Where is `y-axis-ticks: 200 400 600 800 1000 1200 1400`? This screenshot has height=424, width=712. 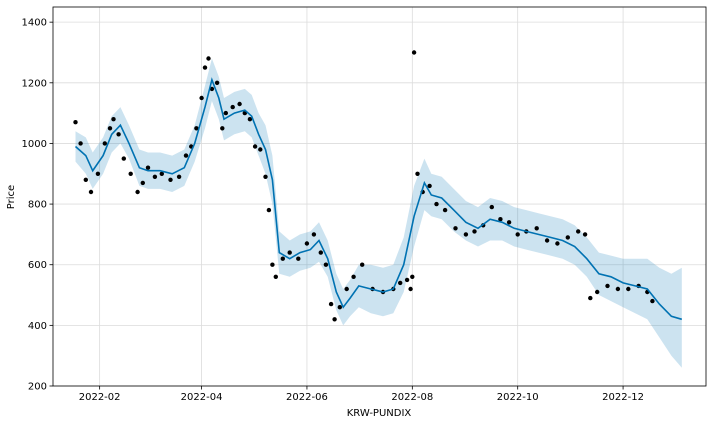 y-axis-ticks: 200 400 600 800 1000 1200 1400 is located at coordinates (37, 205).